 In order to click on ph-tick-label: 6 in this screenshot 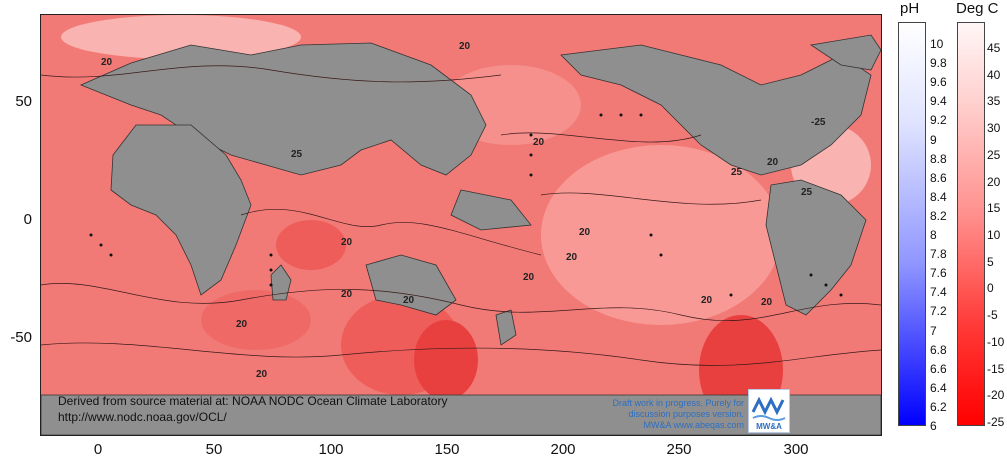, I will do `click(933, 426)`.